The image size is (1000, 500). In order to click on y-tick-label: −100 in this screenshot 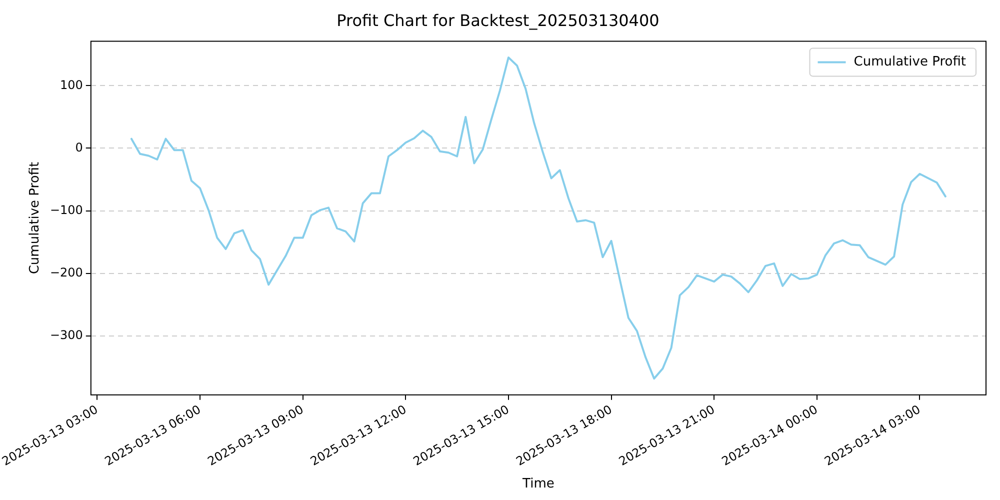, I will do `click(66, 209)`.